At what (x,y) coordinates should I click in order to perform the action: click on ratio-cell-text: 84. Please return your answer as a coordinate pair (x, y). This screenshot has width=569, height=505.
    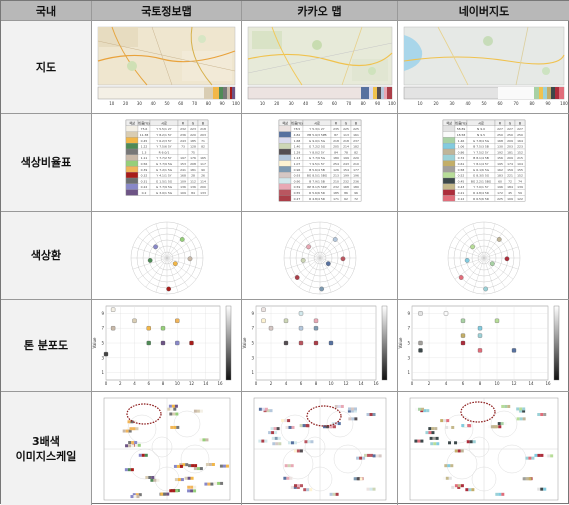
    Looking at the image, I should click on (336, 152).